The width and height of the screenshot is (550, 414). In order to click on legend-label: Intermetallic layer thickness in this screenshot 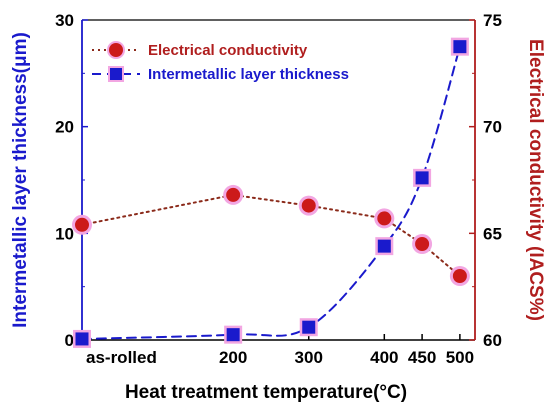, I will do `click(248, 74)`.